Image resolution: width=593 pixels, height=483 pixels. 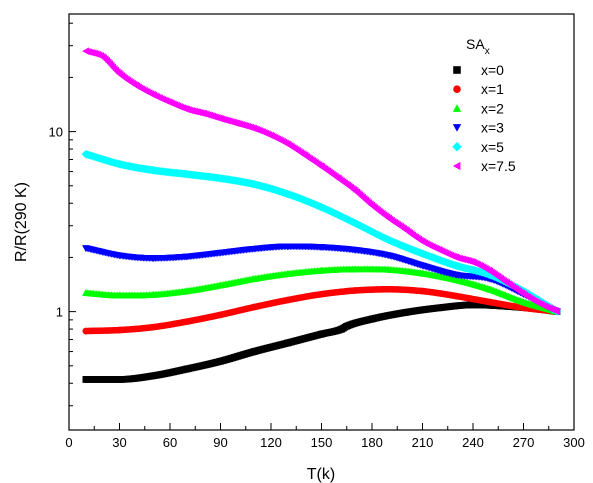 What do you see at coordinates (21, 222) in the screenshot?
I see `y-axis-label: R/R(290 K)` at bounding box center [21, 222].